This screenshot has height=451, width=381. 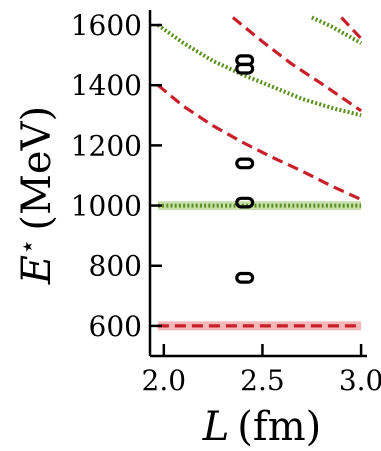 I want to click on x-tick-label-1: 2.5, so click(x=262, y=380).